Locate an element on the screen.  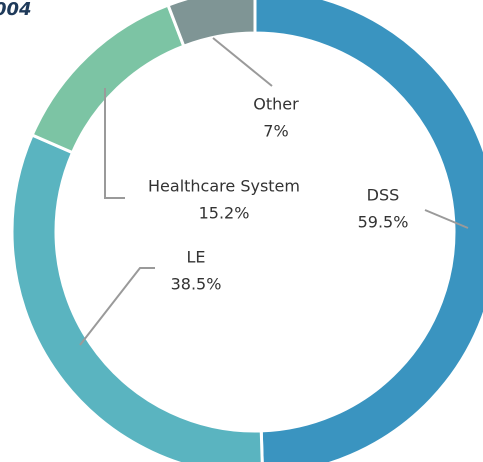
slice-label: DSS is located at coordinates (383, 195).